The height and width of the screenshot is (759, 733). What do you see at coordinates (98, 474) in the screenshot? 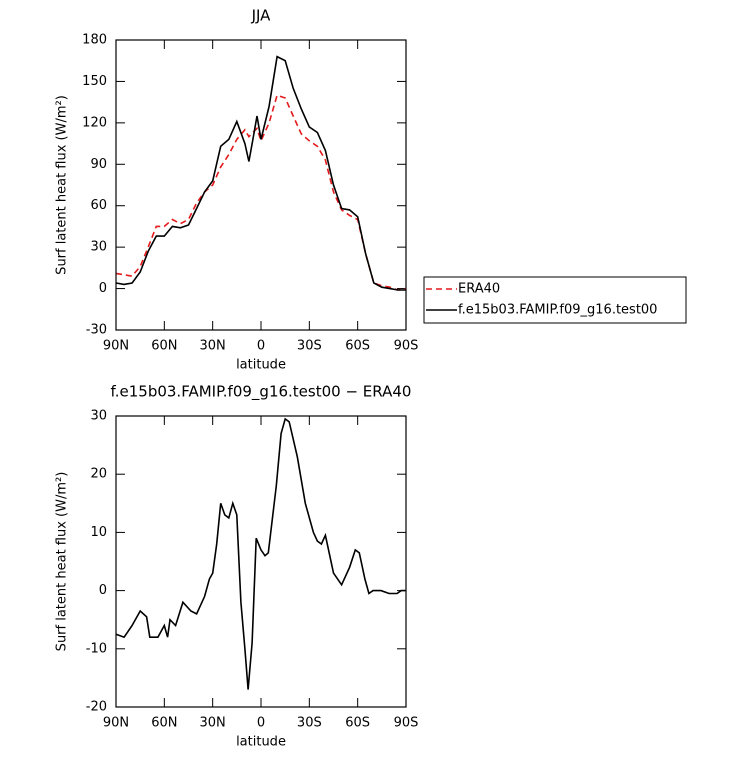
I see `y-tick-label: 20` at bounding box center [98, 474].